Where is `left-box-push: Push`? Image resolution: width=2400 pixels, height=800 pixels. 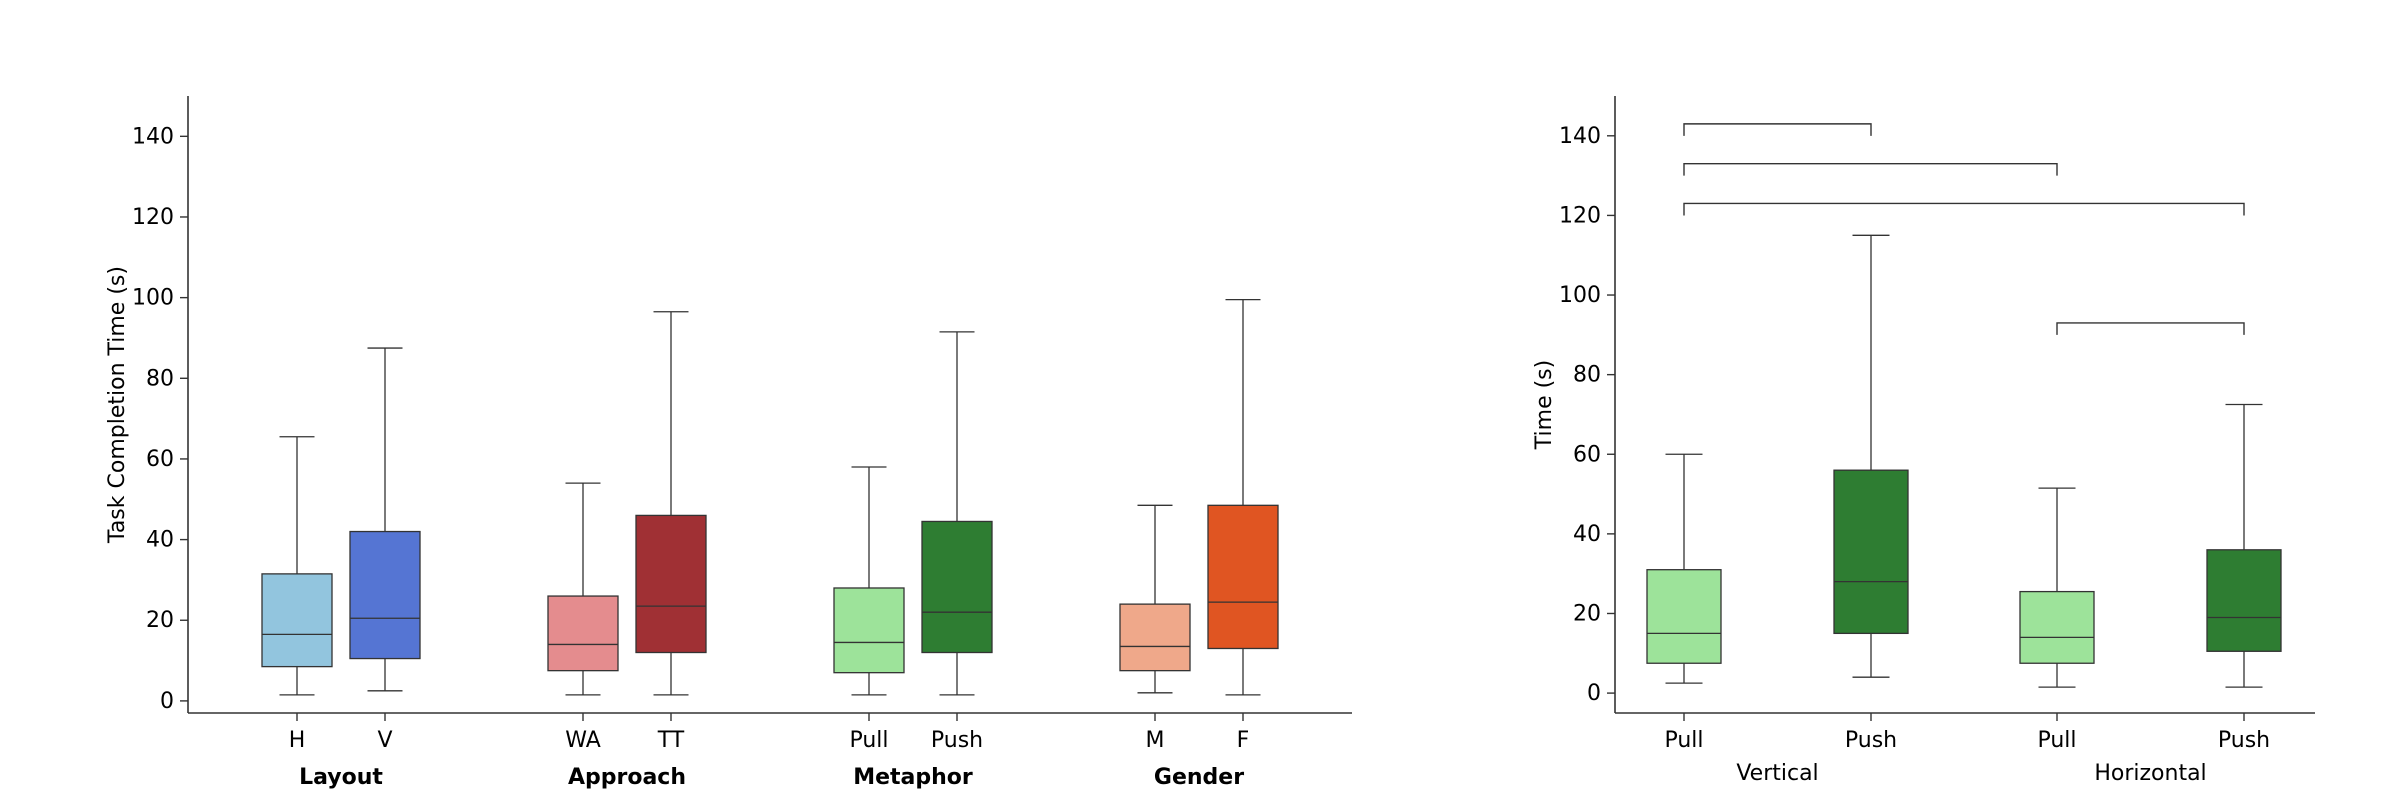 left-box-push: Push is located at coordinates (957, 542).